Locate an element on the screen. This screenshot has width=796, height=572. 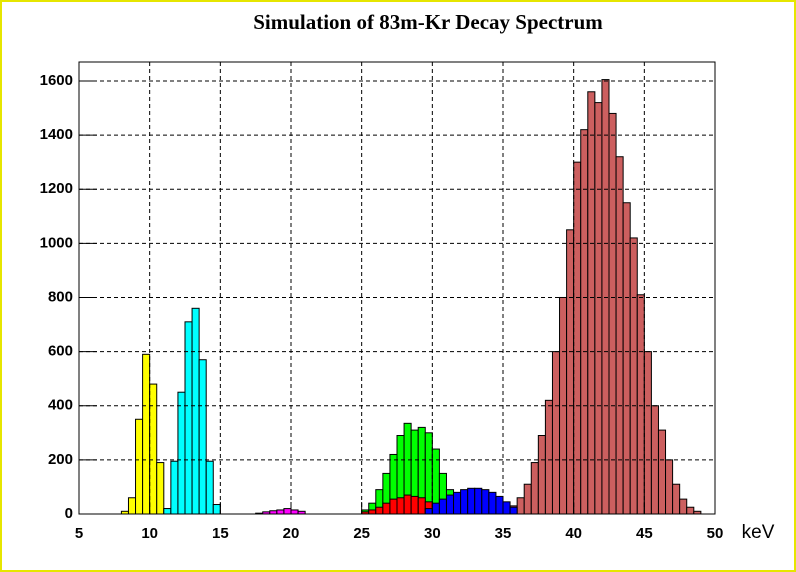
x-tick-label: 5 is located at coordinates (79, 533).